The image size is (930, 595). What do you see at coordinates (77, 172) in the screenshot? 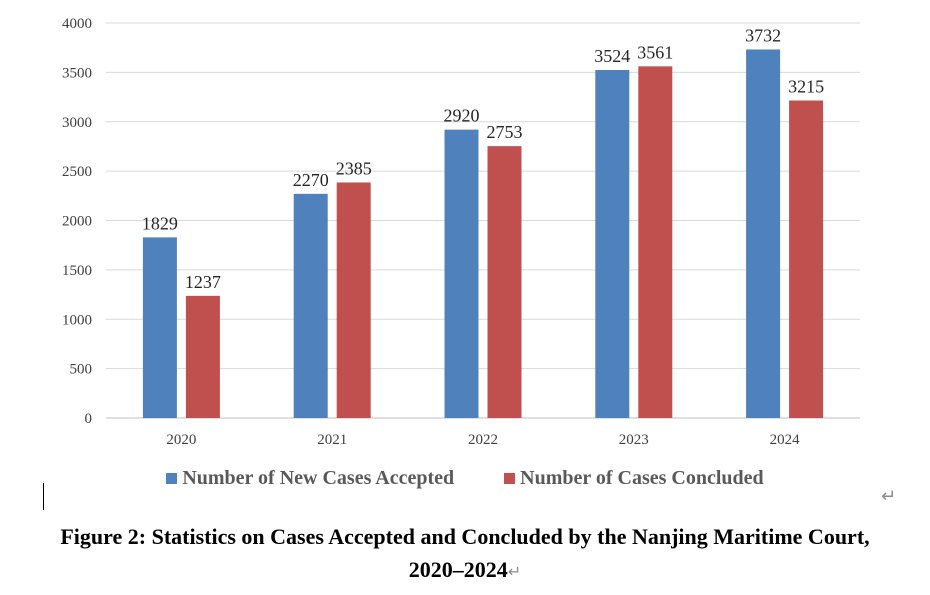
I see `y-tick-label: 2500` at bounding box center [77, 172].